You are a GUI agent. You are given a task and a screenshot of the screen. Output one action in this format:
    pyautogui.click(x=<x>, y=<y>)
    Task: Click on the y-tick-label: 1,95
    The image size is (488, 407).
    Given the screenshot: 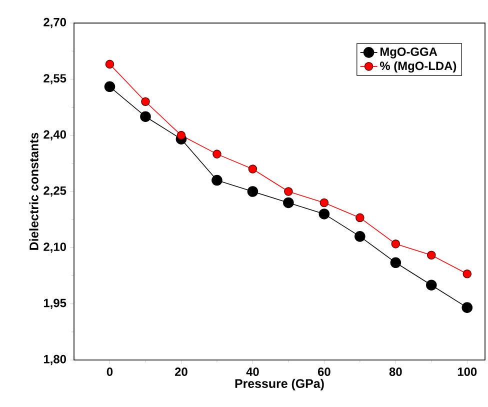 What is the action you would take?
    pyautogui.click(x=55, y=303)
    